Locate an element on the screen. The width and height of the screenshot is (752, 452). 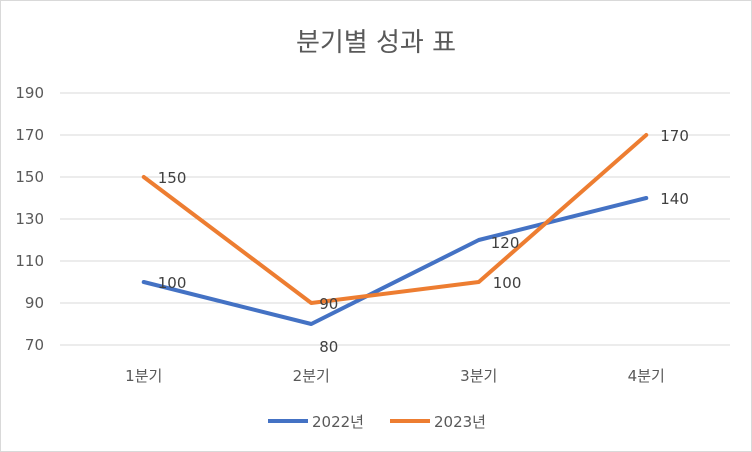
data-label: 150 is located at coordinates (172, 178).